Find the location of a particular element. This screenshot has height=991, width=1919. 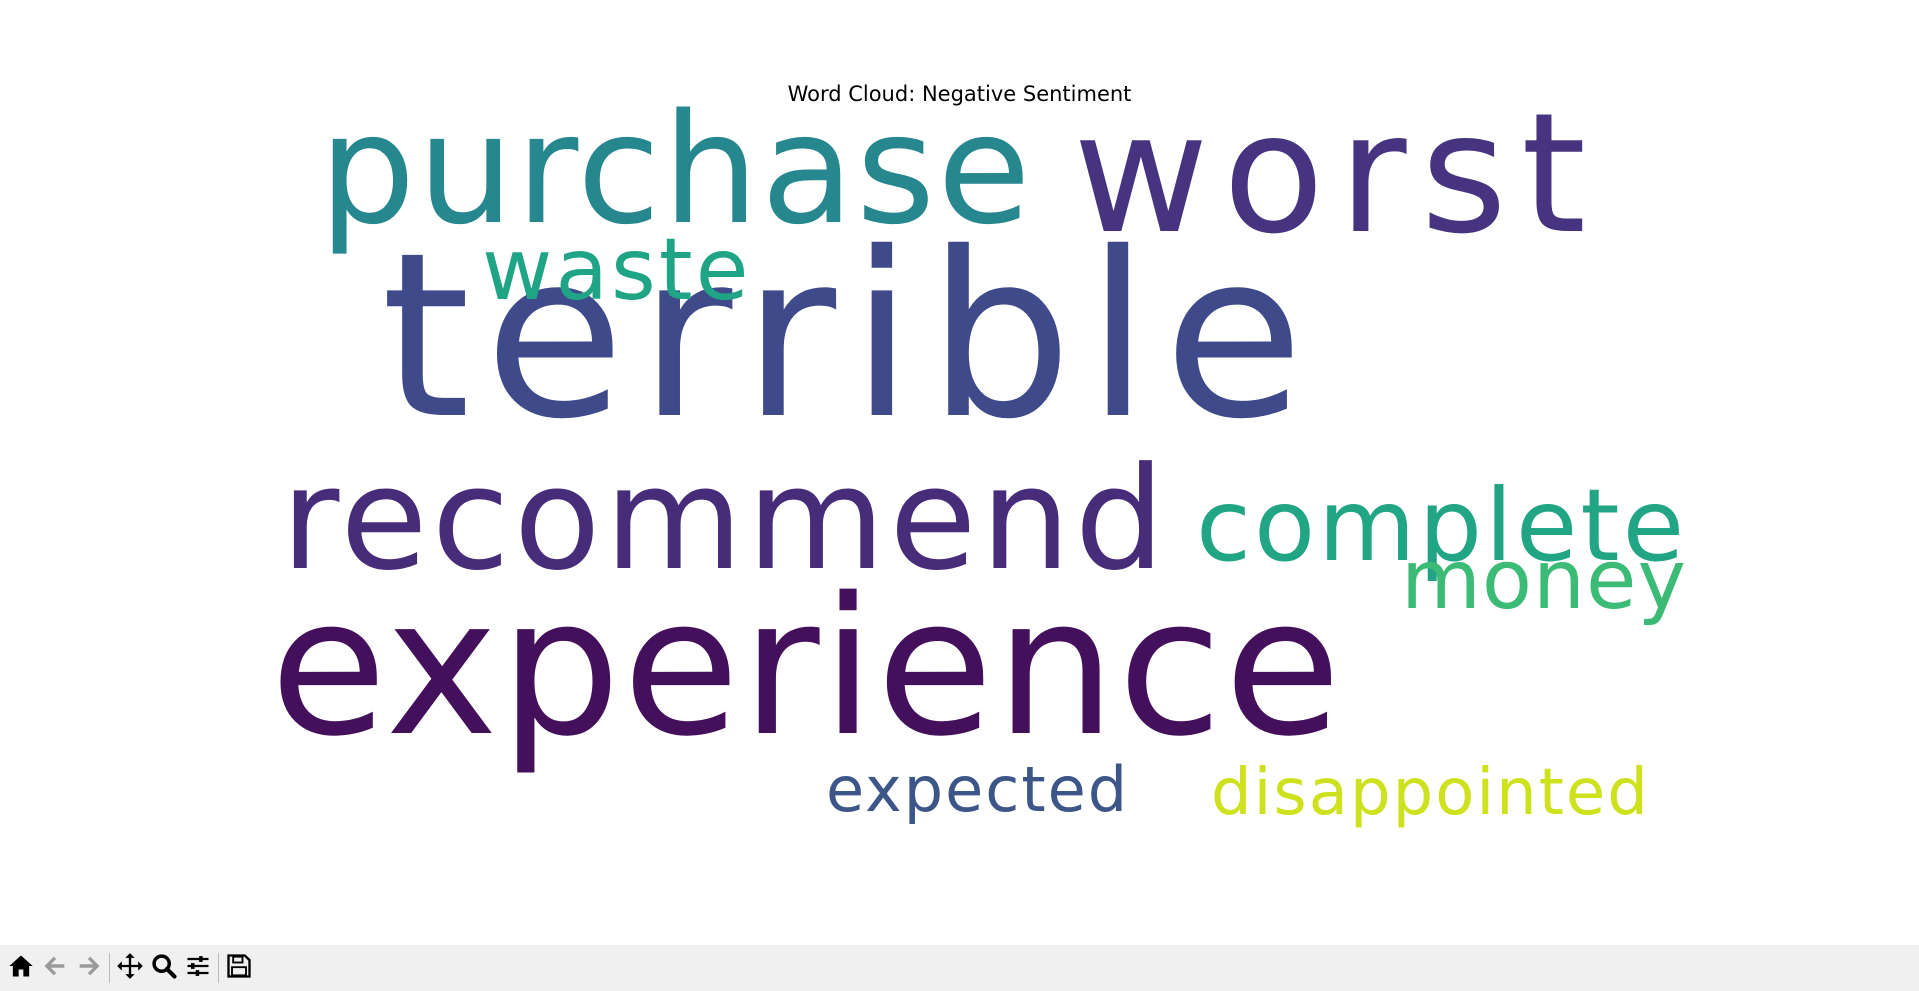

back-button is located at coordinates (55, 968).